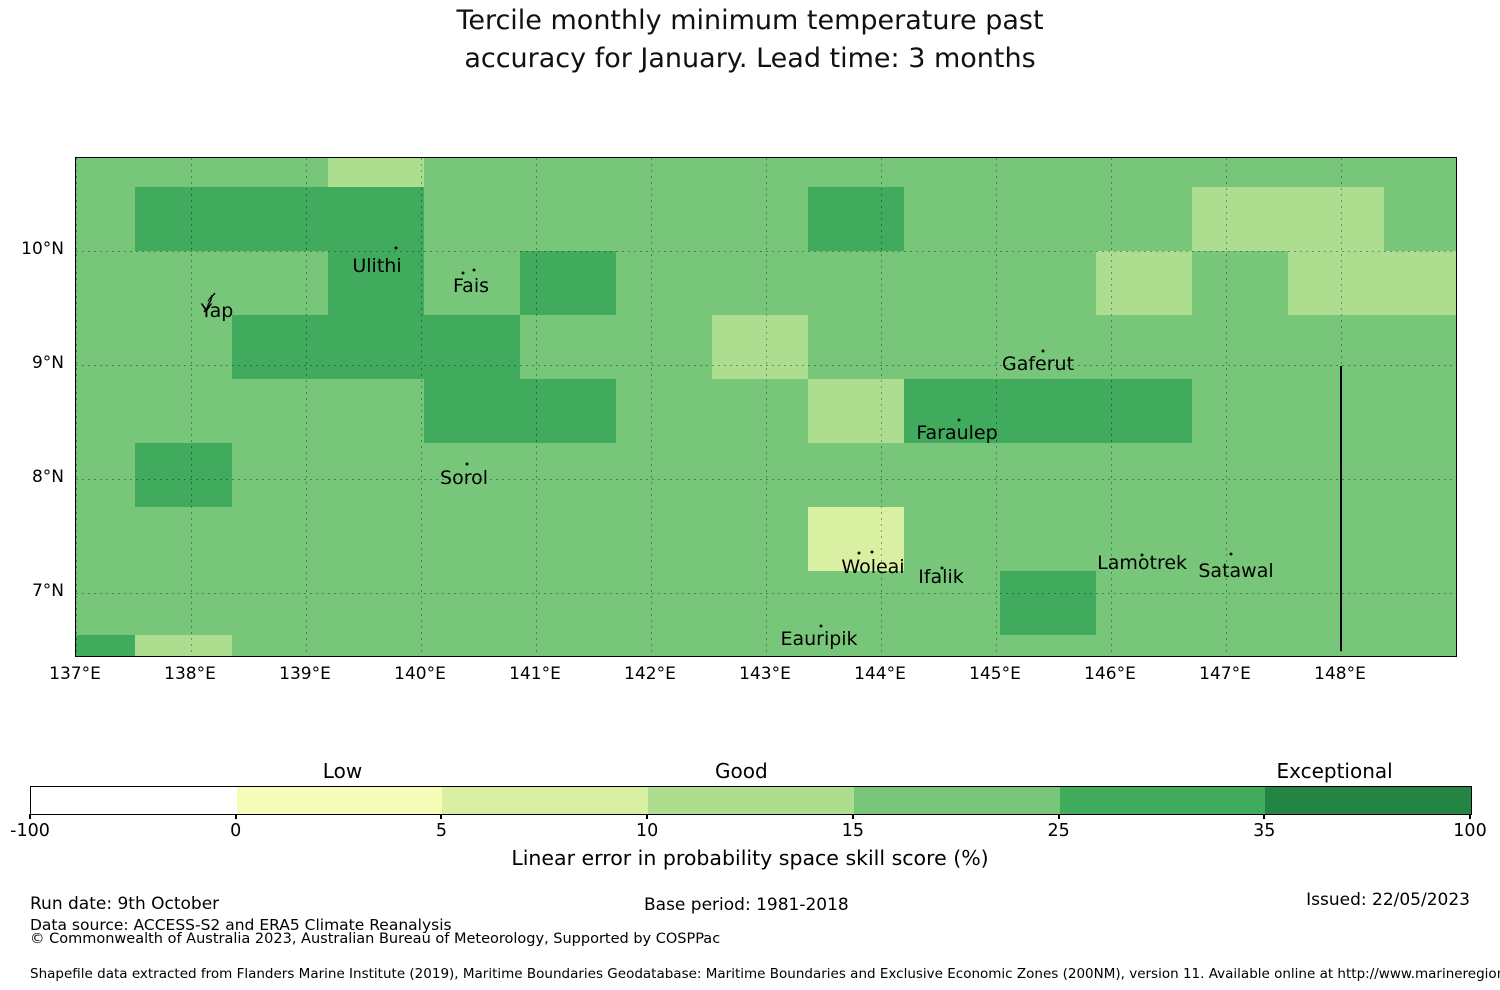 This screenshot has width=1500, height=990. Describe the element at coordinates (853, 831) in the screenshot. I see `colorbar-tick-label: 15` at that location.